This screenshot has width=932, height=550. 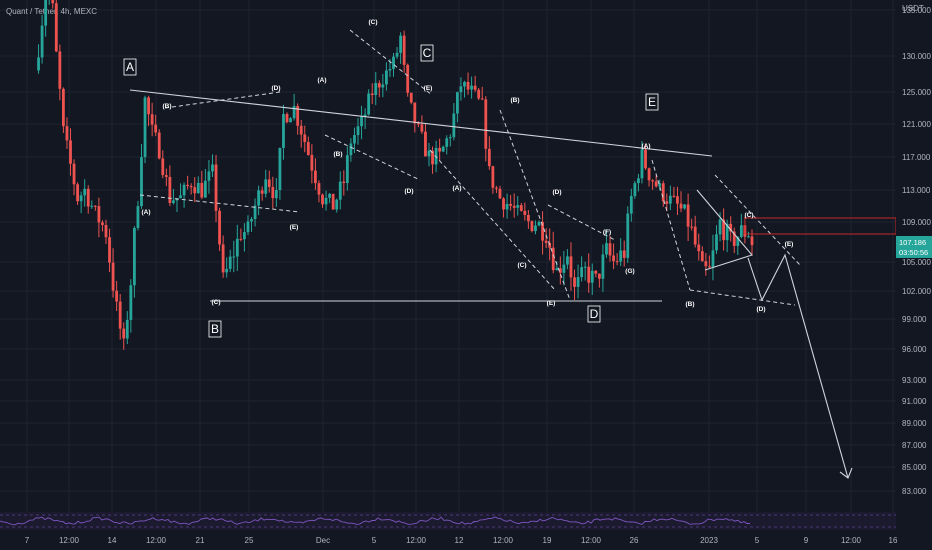 I want to click on wave-label-minor: (D), so click(x=275, y=88).